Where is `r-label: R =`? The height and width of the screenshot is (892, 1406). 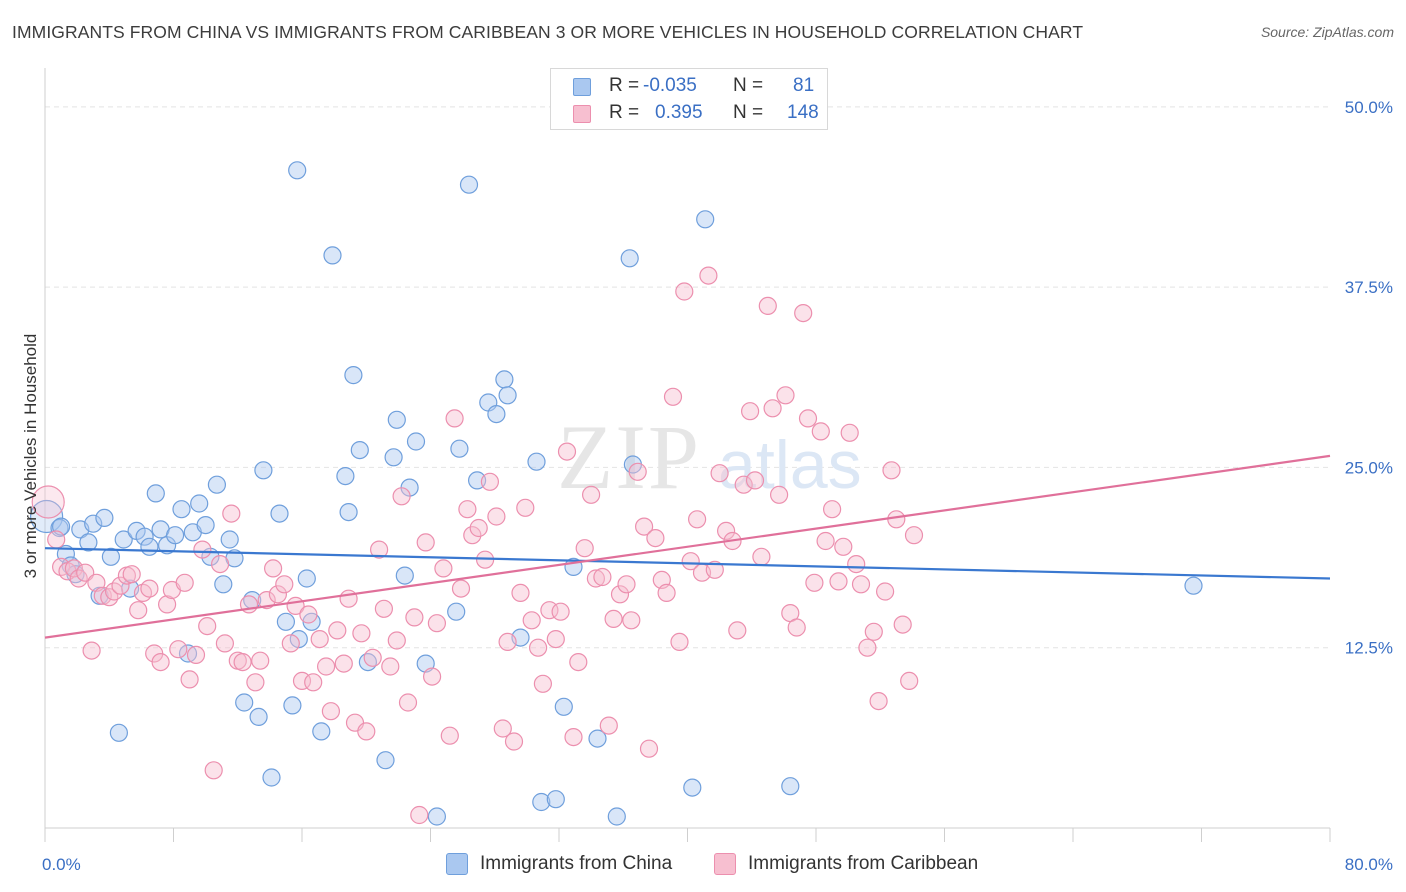 r-label: R = is located at coordinates (624, 112).